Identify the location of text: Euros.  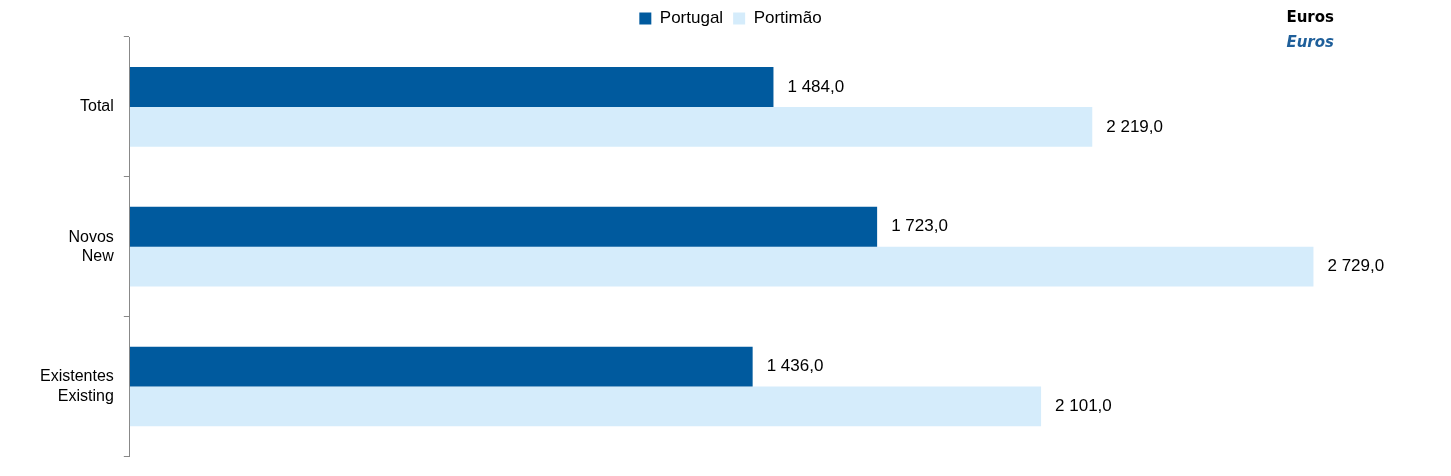
(1310, 17).